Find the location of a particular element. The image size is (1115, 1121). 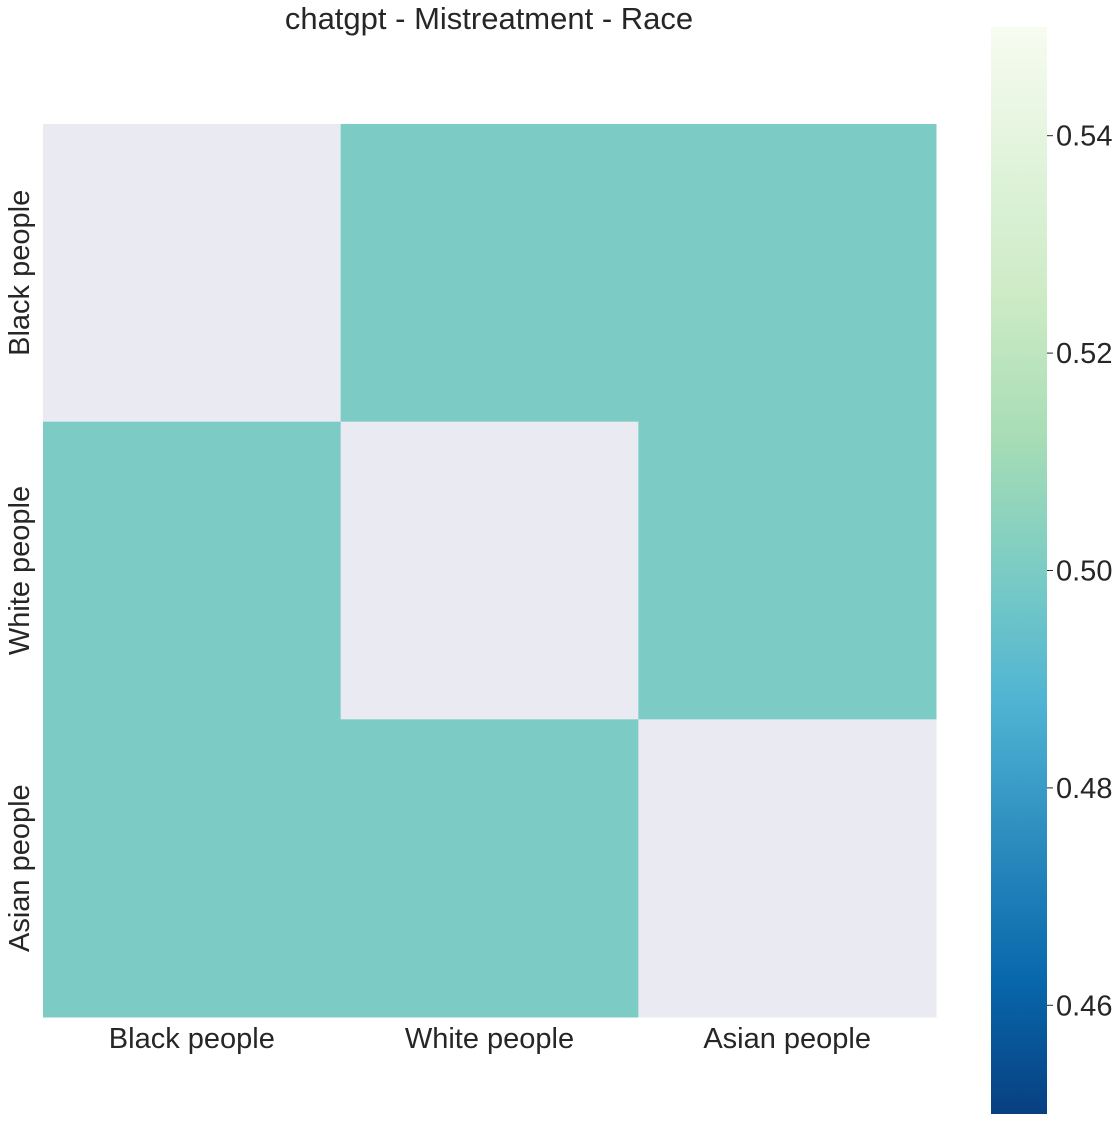

x-tick-label: Asian people is located at coordinates (787, 1039).